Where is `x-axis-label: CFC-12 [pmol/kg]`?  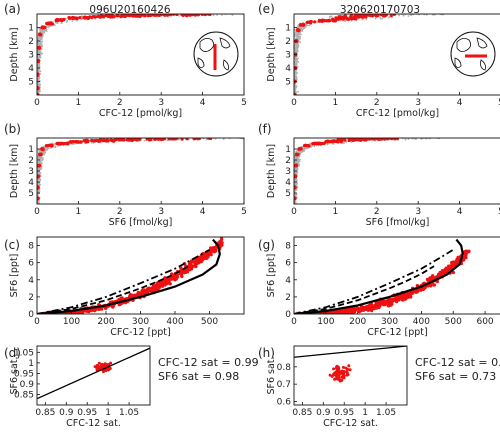
x-axis-label: CFC-12 [pmol/kg] is located at coordinates (397, 113).